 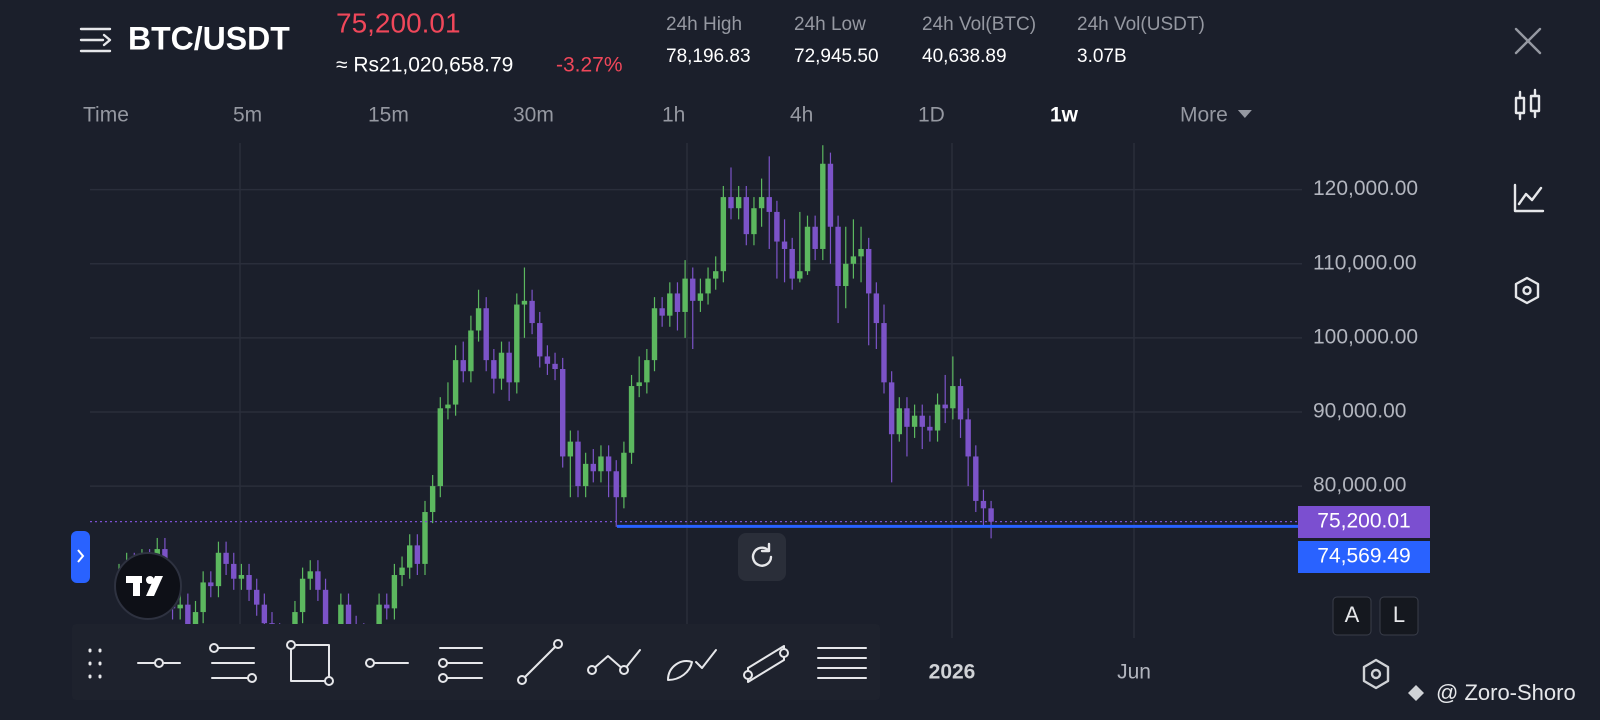 What do you see at coordinates (692, 665) in the screenshot?
I see `tool-brush` at bounding box center [692, 665].